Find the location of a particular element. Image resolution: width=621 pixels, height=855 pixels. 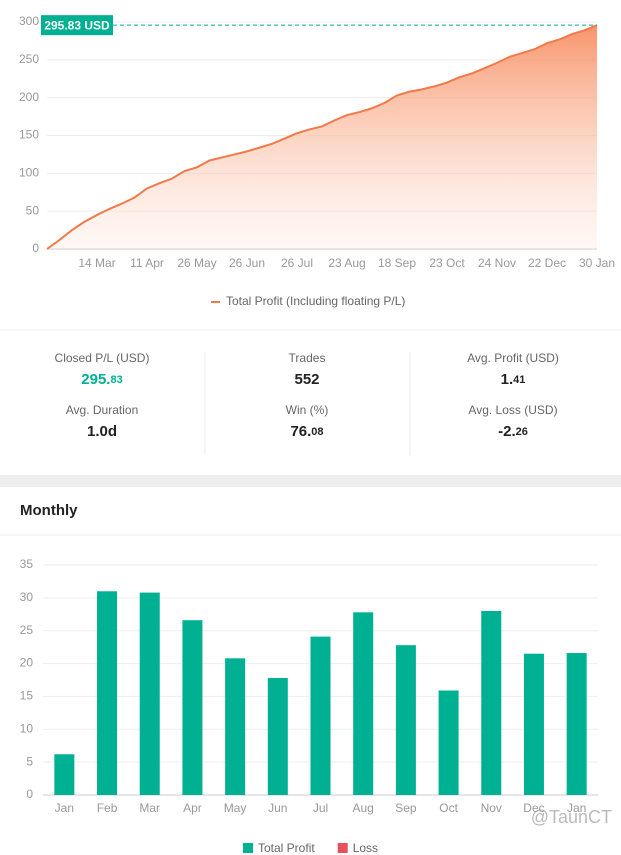

x-tick-label: Feb is located at coordinates (107, 808).